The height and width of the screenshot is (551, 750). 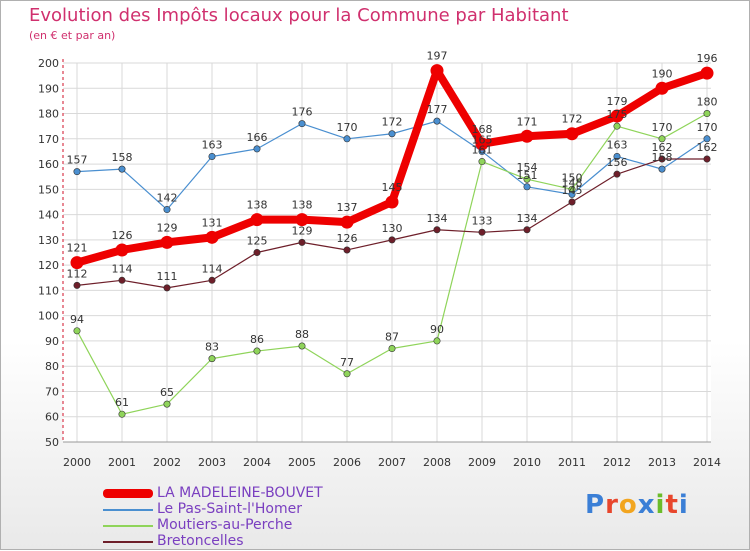 What do you see at coordinates (437, 109) in the screenshot?
I see `data-label-le-pas-saint-l-homer: 177` at bounding box center [437, 109].